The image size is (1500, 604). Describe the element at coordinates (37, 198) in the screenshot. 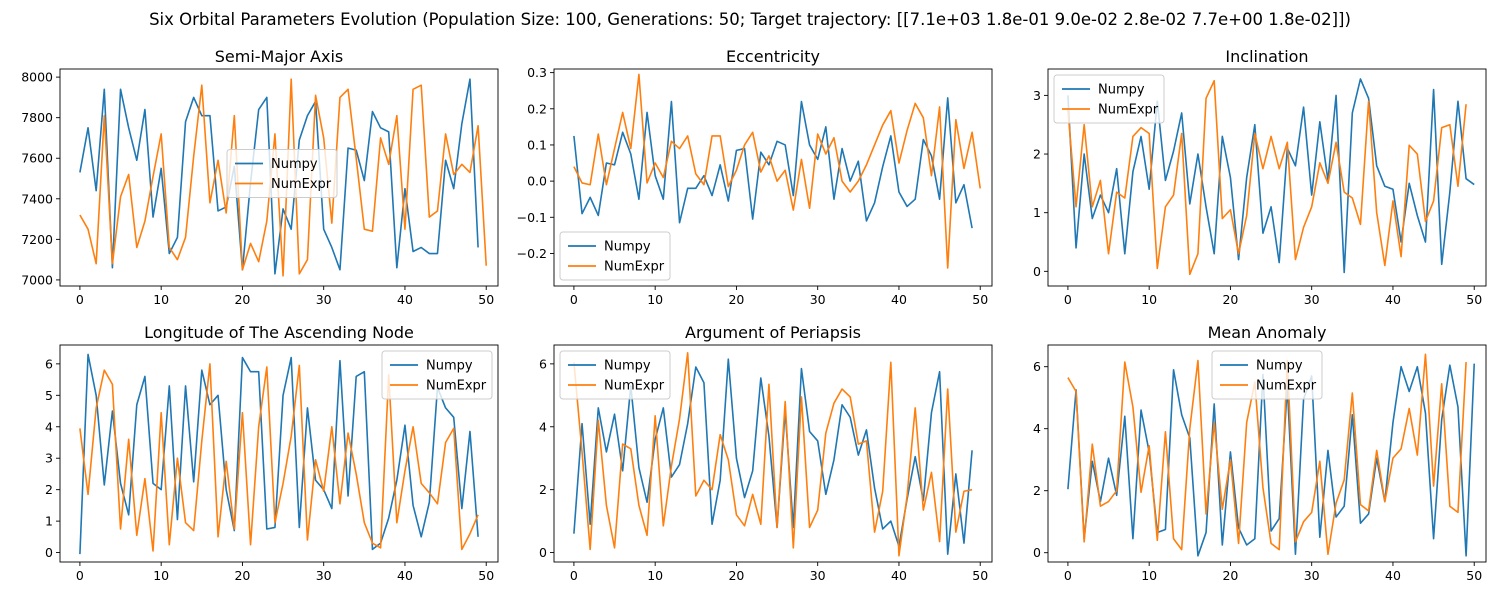

I see `y-tick-label: 7400` at that location.